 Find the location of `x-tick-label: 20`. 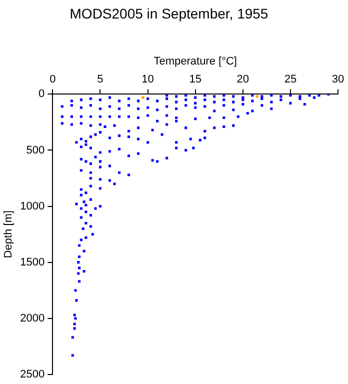

x-tick-label: 20 is located at coordinates (243, 80).